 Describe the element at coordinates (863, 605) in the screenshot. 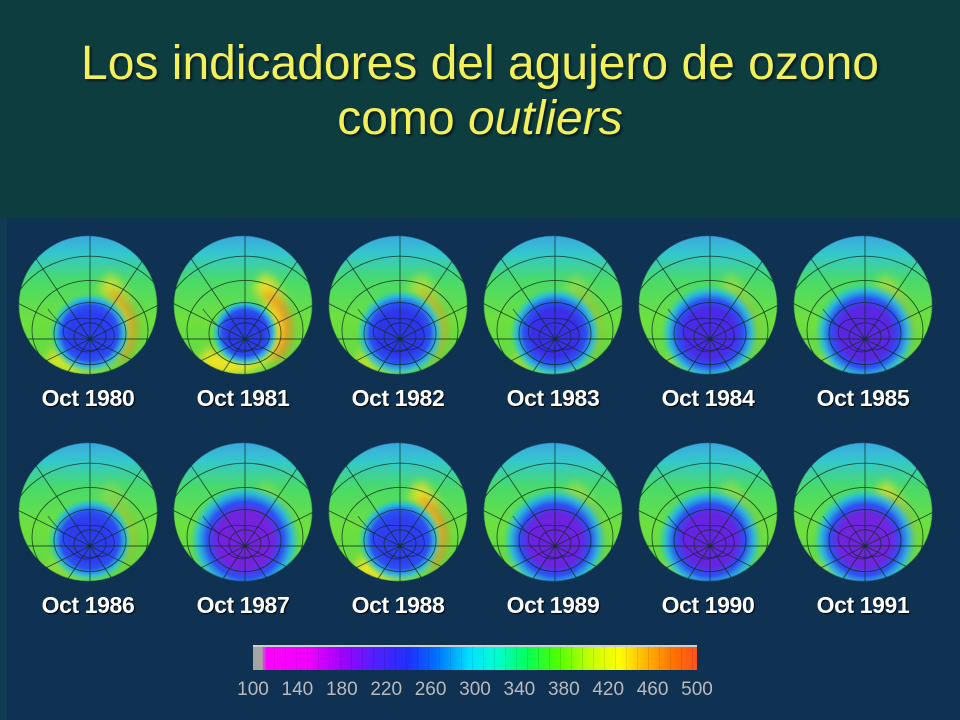

I see `map-label-oct-1991: Oct 1991` at that location.